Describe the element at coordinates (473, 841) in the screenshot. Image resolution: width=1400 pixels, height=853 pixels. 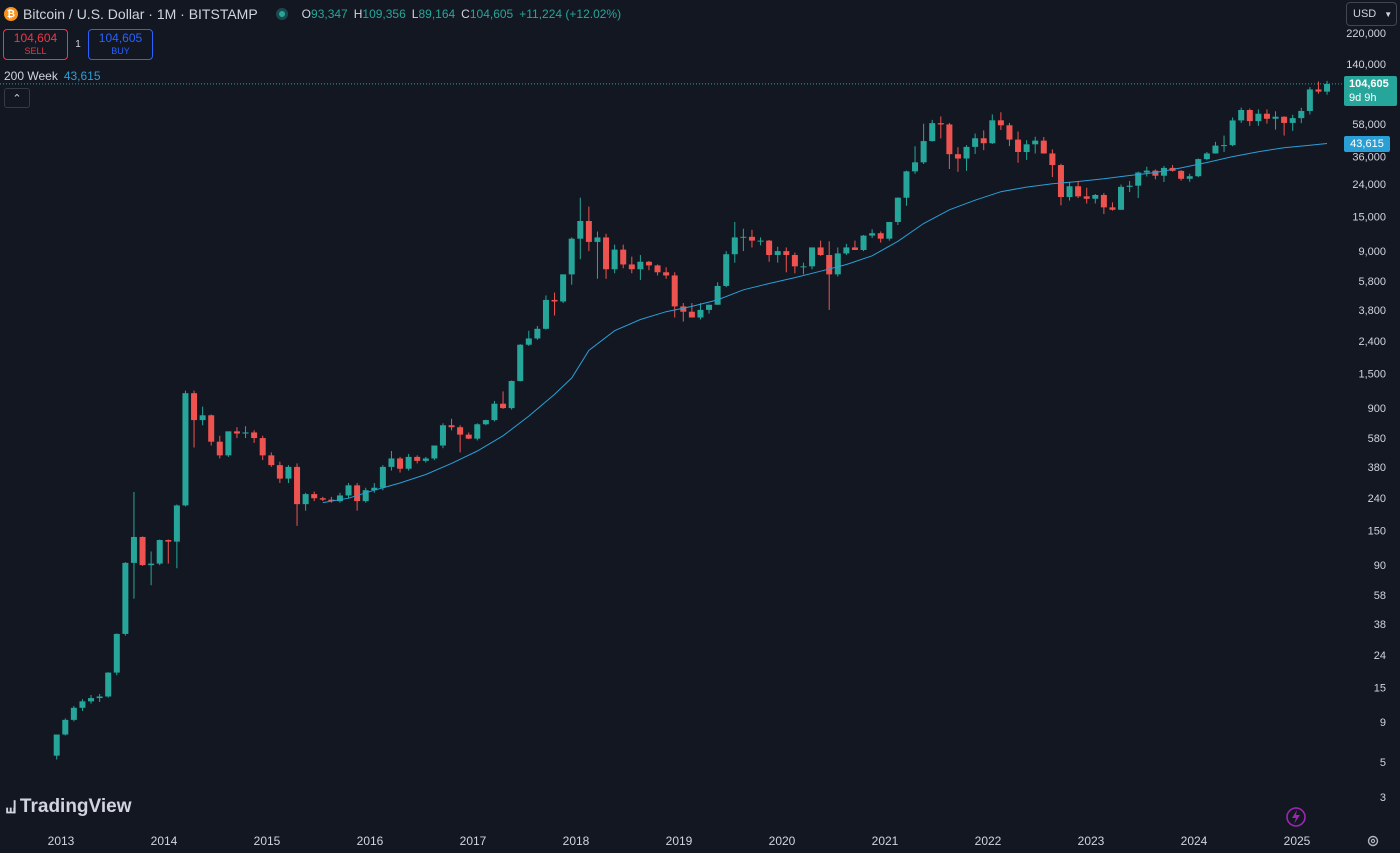
I see `x-tick-label: 2017` at that location.